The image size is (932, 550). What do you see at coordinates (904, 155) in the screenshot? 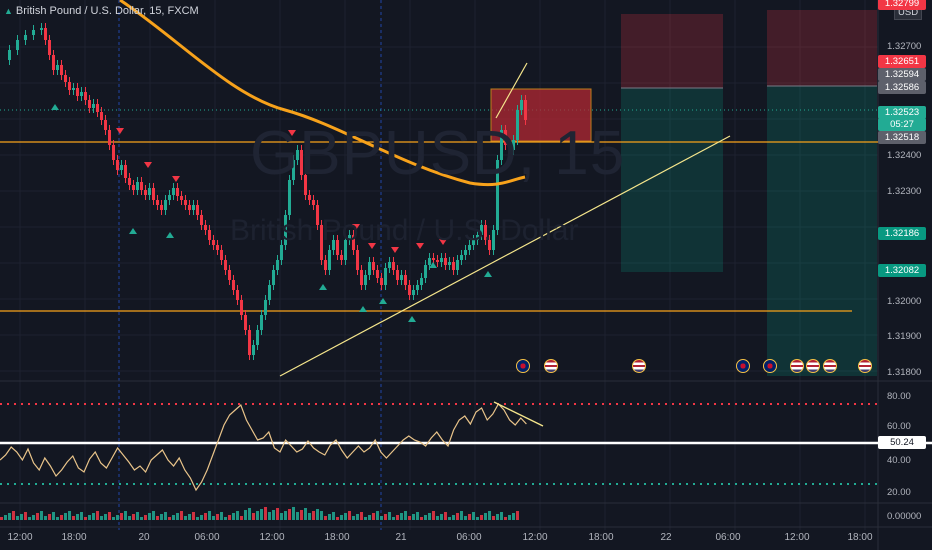
I see `price-tick: 1.32400` at bounding box center [904, 155].